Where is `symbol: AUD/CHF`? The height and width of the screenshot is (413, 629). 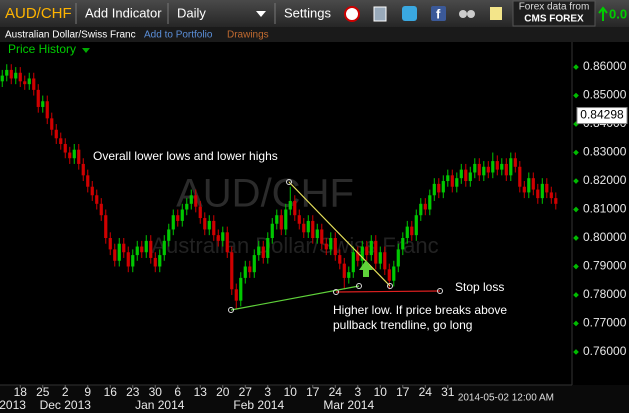 symbol: AUD/CHF is located at coordinates (38, 13).